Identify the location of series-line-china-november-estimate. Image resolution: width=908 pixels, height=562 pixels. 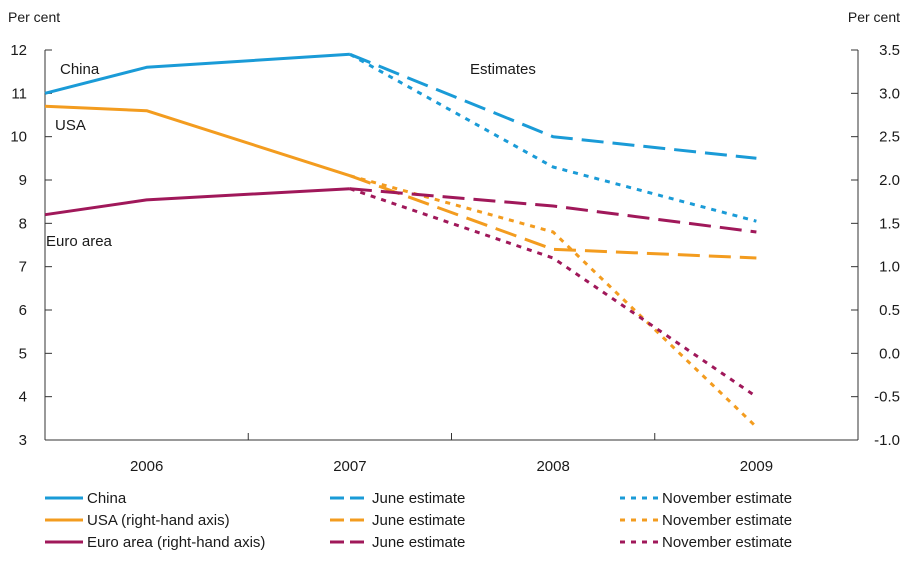
(553, 137).